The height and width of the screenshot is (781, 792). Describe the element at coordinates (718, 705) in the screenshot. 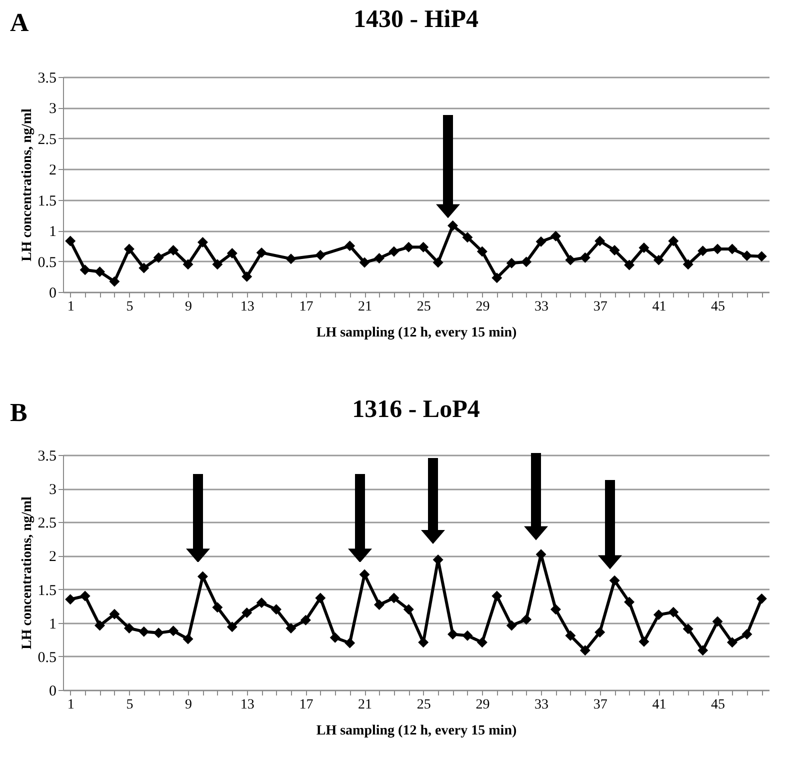

I see `x-tick-label: 45` at that location.